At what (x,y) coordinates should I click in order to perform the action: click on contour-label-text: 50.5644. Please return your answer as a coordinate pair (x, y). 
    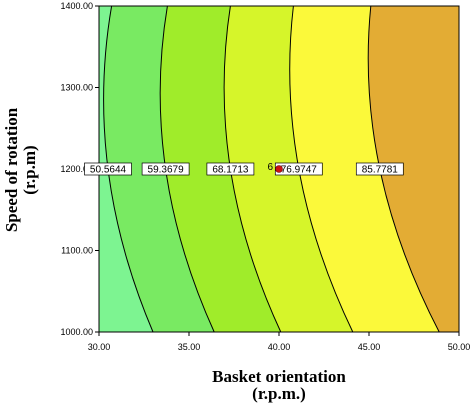
    Looking at the image, I should click on (108, 170).